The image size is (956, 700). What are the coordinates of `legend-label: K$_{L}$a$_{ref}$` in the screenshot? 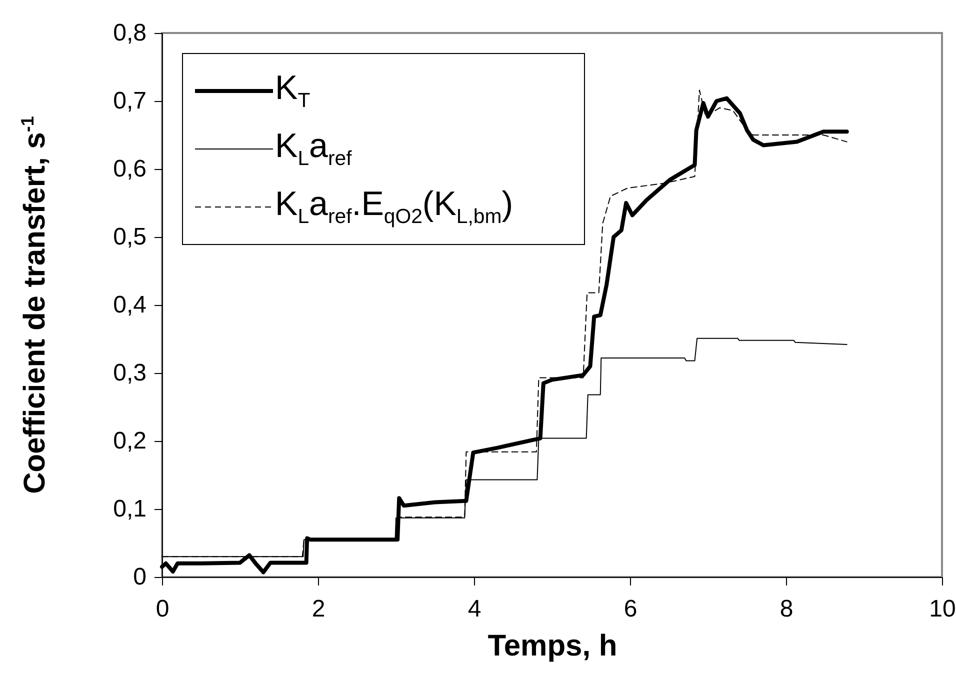 It's located at (313, 149).